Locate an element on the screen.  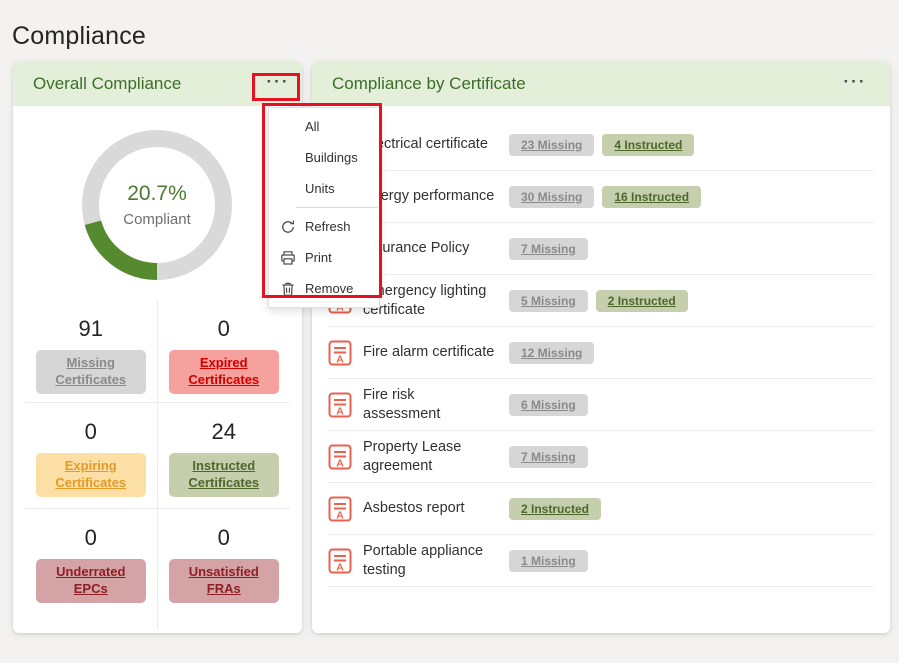
compliance-donut-chart: 20.7% Compliant is located at coordinates (157, 205).